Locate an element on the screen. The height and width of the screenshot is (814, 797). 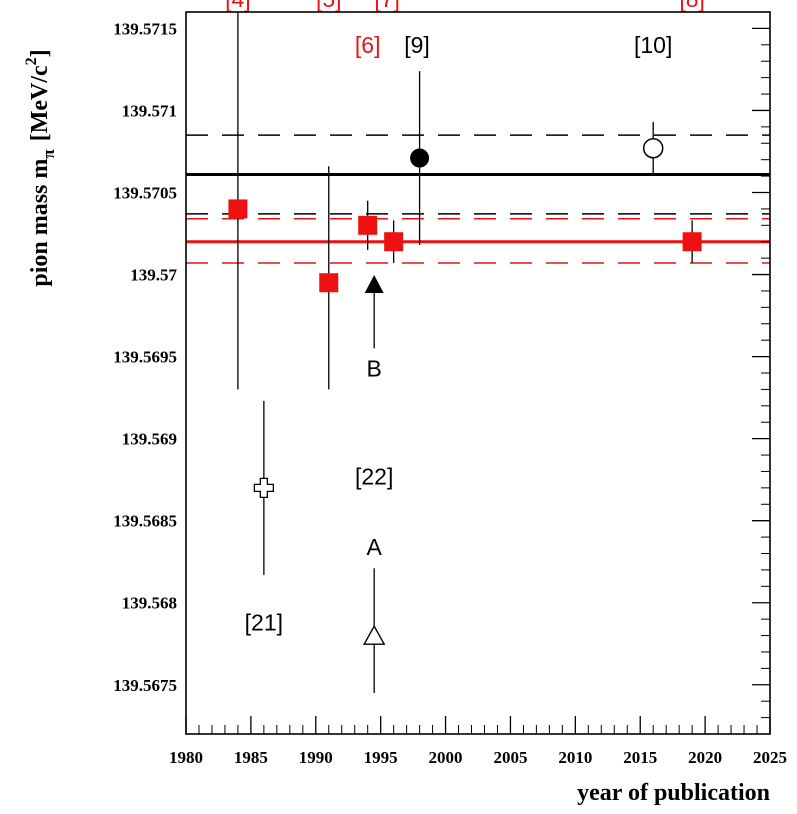
annotation-label-7: B is located at coordinates (374, 368).